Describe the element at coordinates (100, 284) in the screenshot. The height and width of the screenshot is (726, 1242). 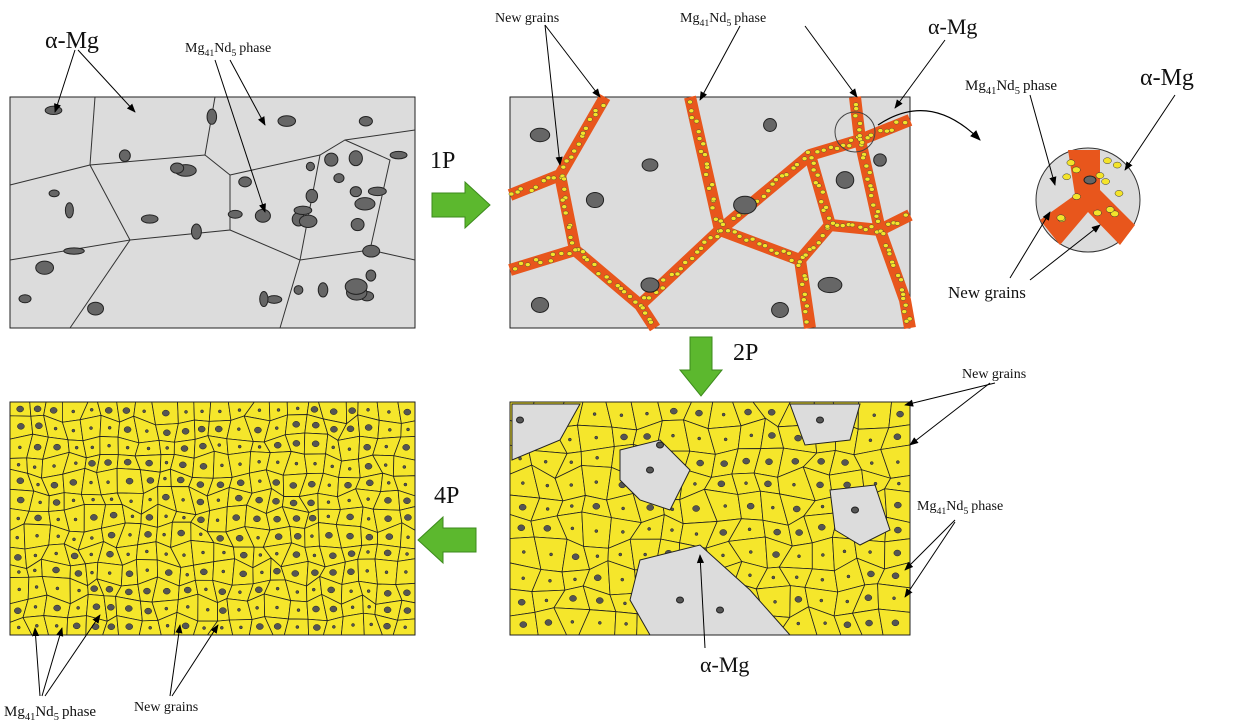
I see `grain-boundary` at that location.